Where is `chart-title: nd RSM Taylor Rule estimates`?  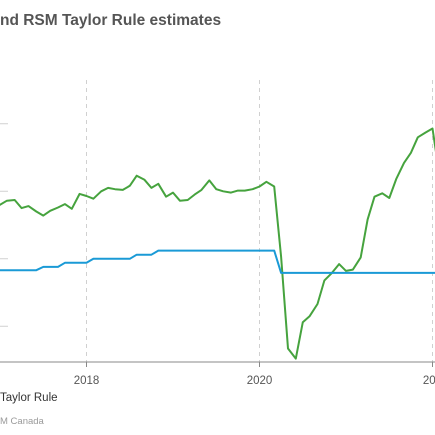
chart-title: nd RSM Taylor Rule estimates is located at coordinates (111, 20).